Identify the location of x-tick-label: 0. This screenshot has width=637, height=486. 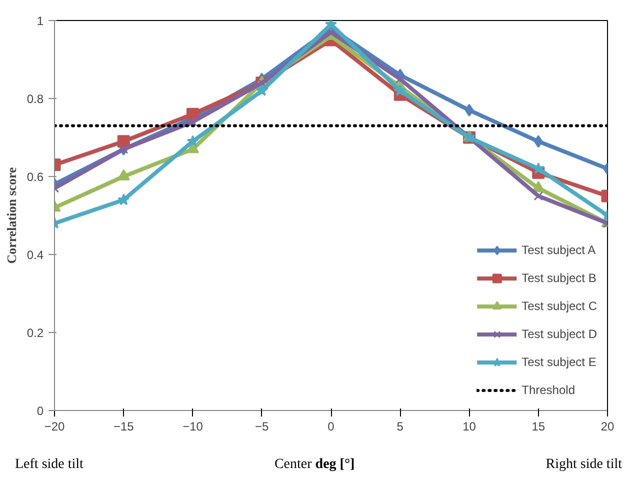
(331, 427).